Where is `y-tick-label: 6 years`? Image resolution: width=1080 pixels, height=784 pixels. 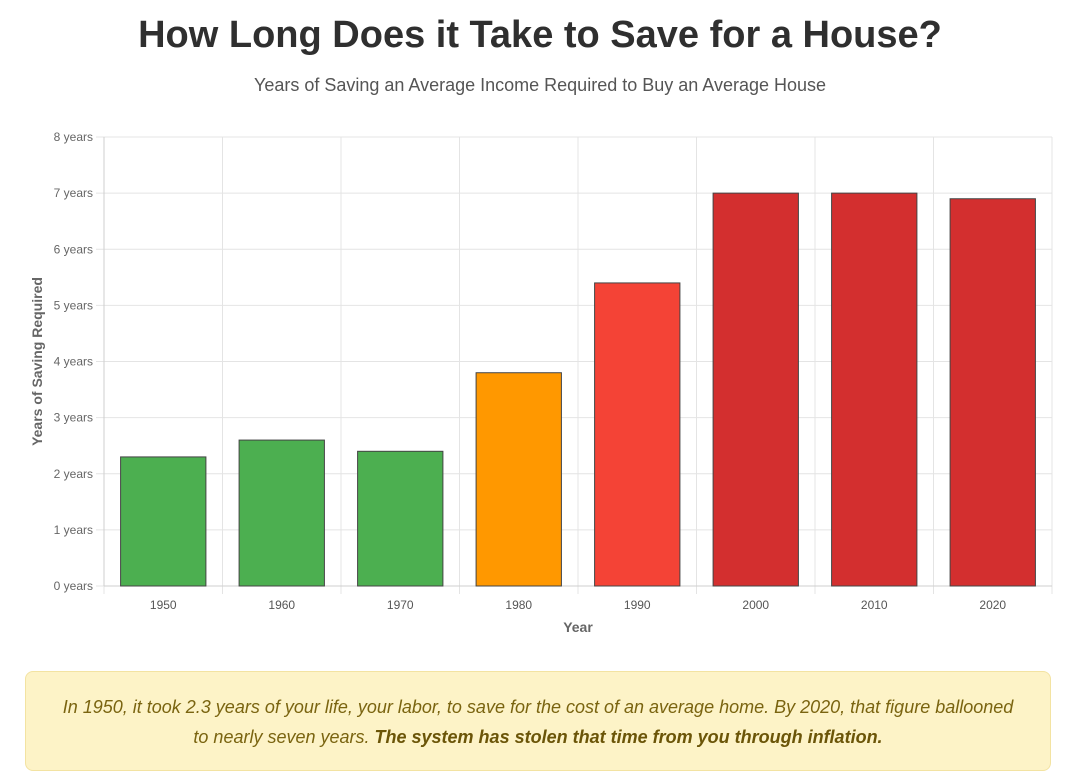
y-tick-label: 6 years is located at coordinates (73, 249).